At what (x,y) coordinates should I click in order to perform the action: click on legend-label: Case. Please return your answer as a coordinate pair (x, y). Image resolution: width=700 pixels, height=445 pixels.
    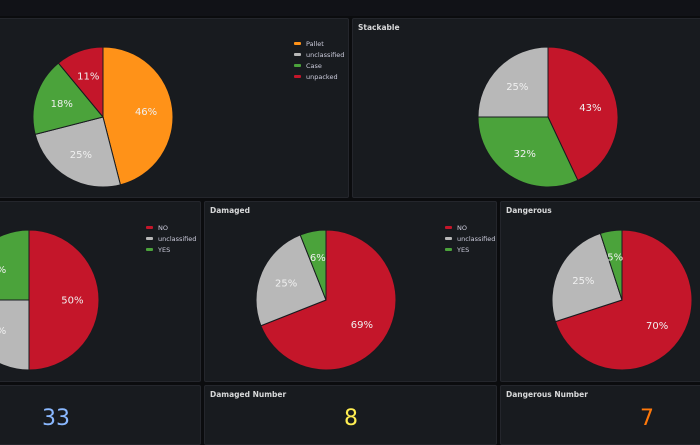
    Looking at the image, I should click on (314, 65).